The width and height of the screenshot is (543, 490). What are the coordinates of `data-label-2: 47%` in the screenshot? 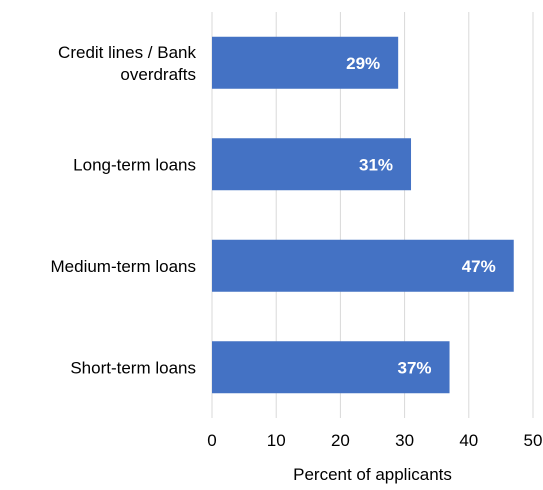 It's located at (479, 266).